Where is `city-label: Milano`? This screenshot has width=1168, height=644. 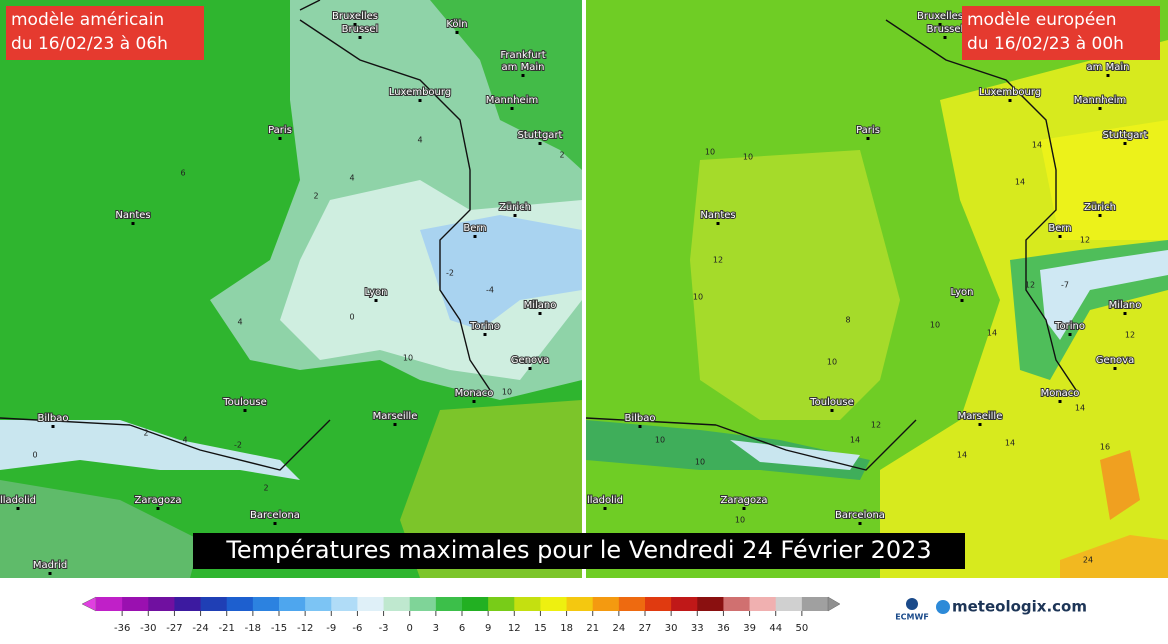 city-label: Milano is located at coordinates (540, 305).